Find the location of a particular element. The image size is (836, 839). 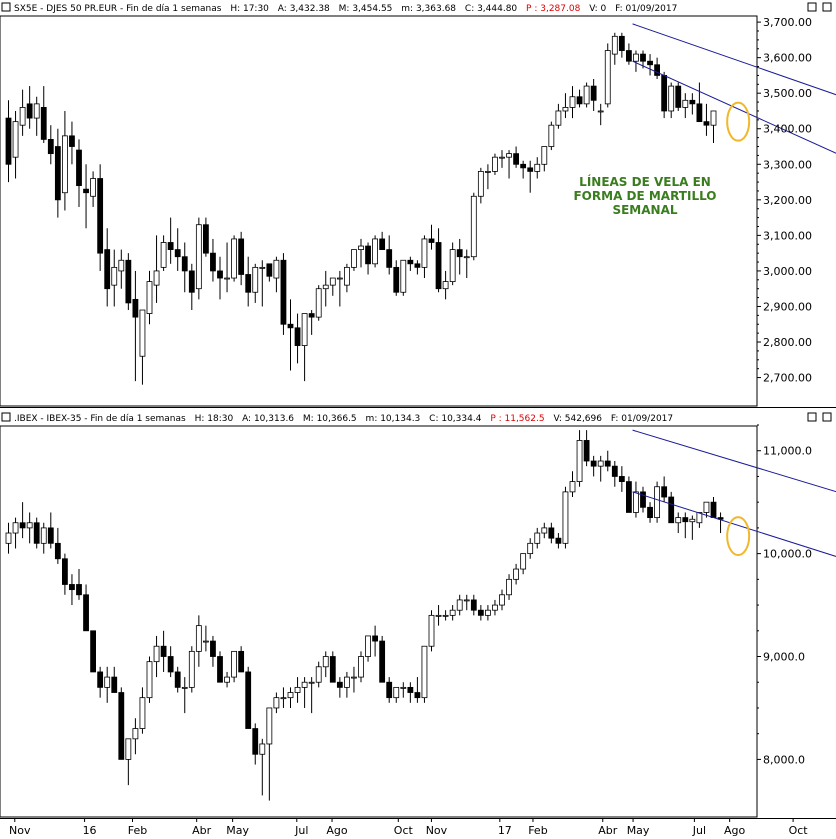

panel-1-minimize-icon is located at coordinates (812, 7).